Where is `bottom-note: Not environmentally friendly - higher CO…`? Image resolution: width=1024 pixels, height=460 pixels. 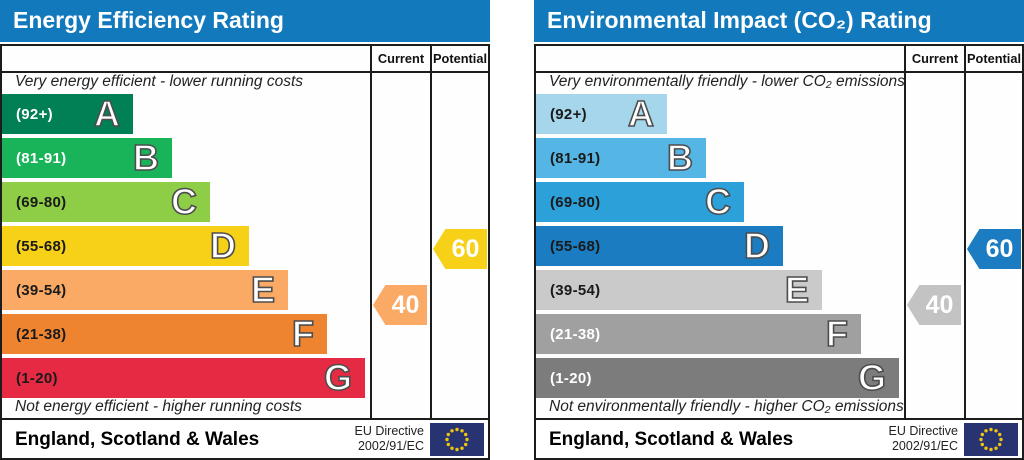
bottom-note: Not environmentally friendly - higher CO… is located at coordinates (726, 406).